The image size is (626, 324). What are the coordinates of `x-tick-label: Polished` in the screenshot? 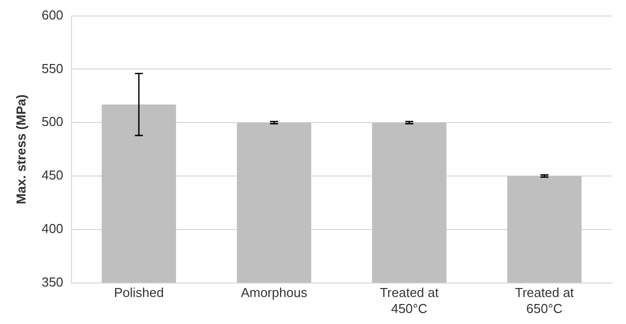 It's located at (139, 292).